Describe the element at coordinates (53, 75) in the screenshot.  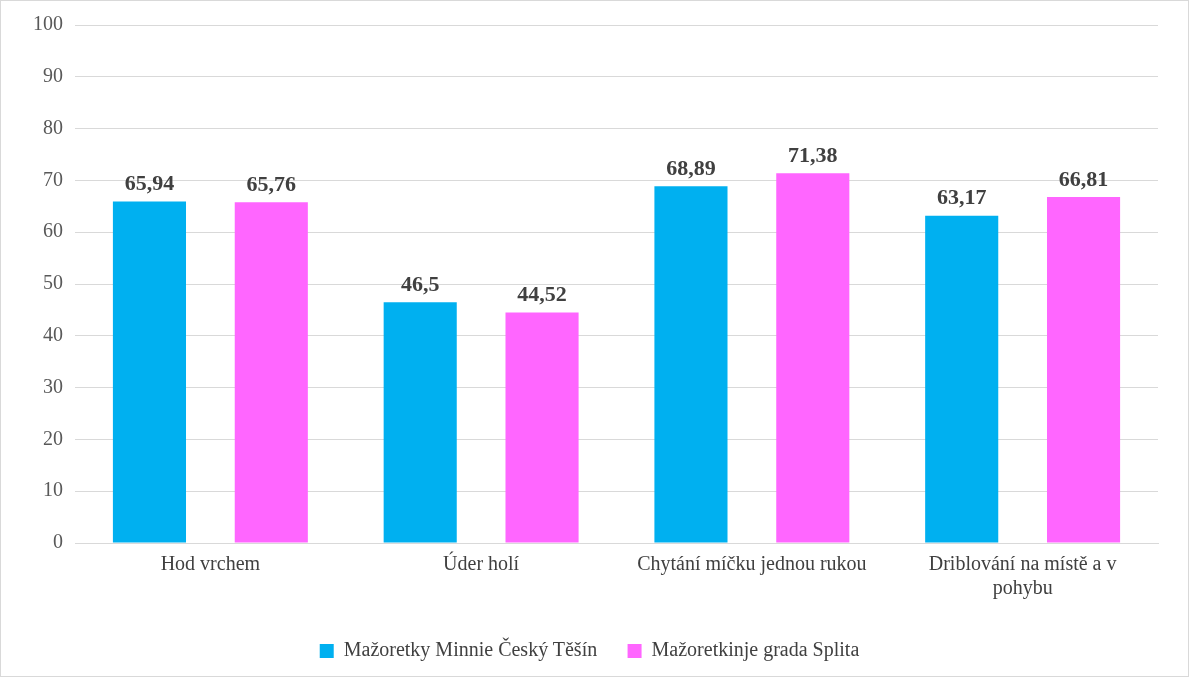
I see `y-tick-label: 90` at that location.